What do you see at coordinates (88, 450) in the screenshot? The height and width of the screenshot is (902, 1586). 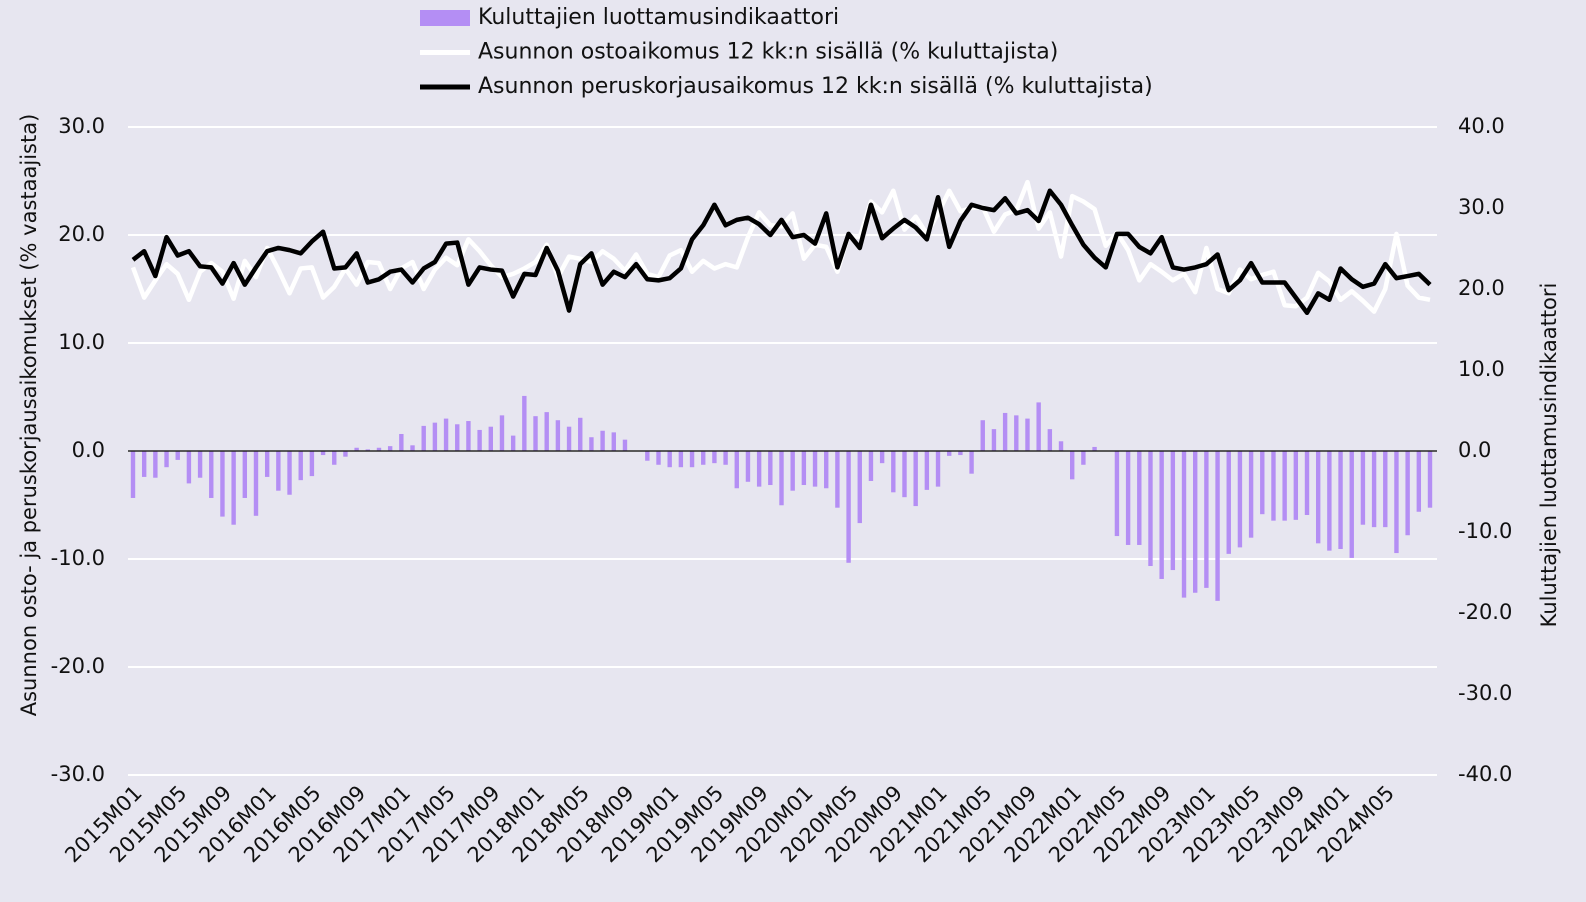 I see `y-tick-label: 0.0` at bounding box center [88, 450].